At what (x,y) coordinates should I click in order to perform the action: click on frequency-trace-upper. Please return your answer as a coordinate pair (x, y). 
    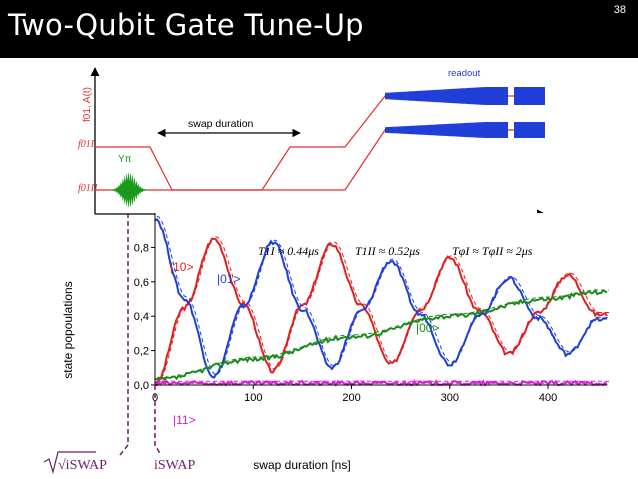
    Looking at the image, I should click on (320, 143).